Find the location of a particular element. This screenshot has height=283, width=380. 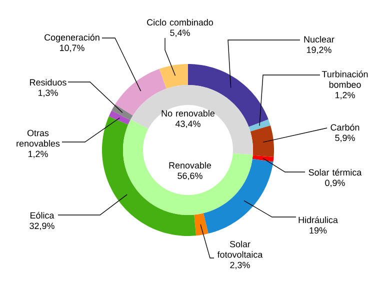

slice-label: Turbinación bombeo is located at coordinates (345, 79).